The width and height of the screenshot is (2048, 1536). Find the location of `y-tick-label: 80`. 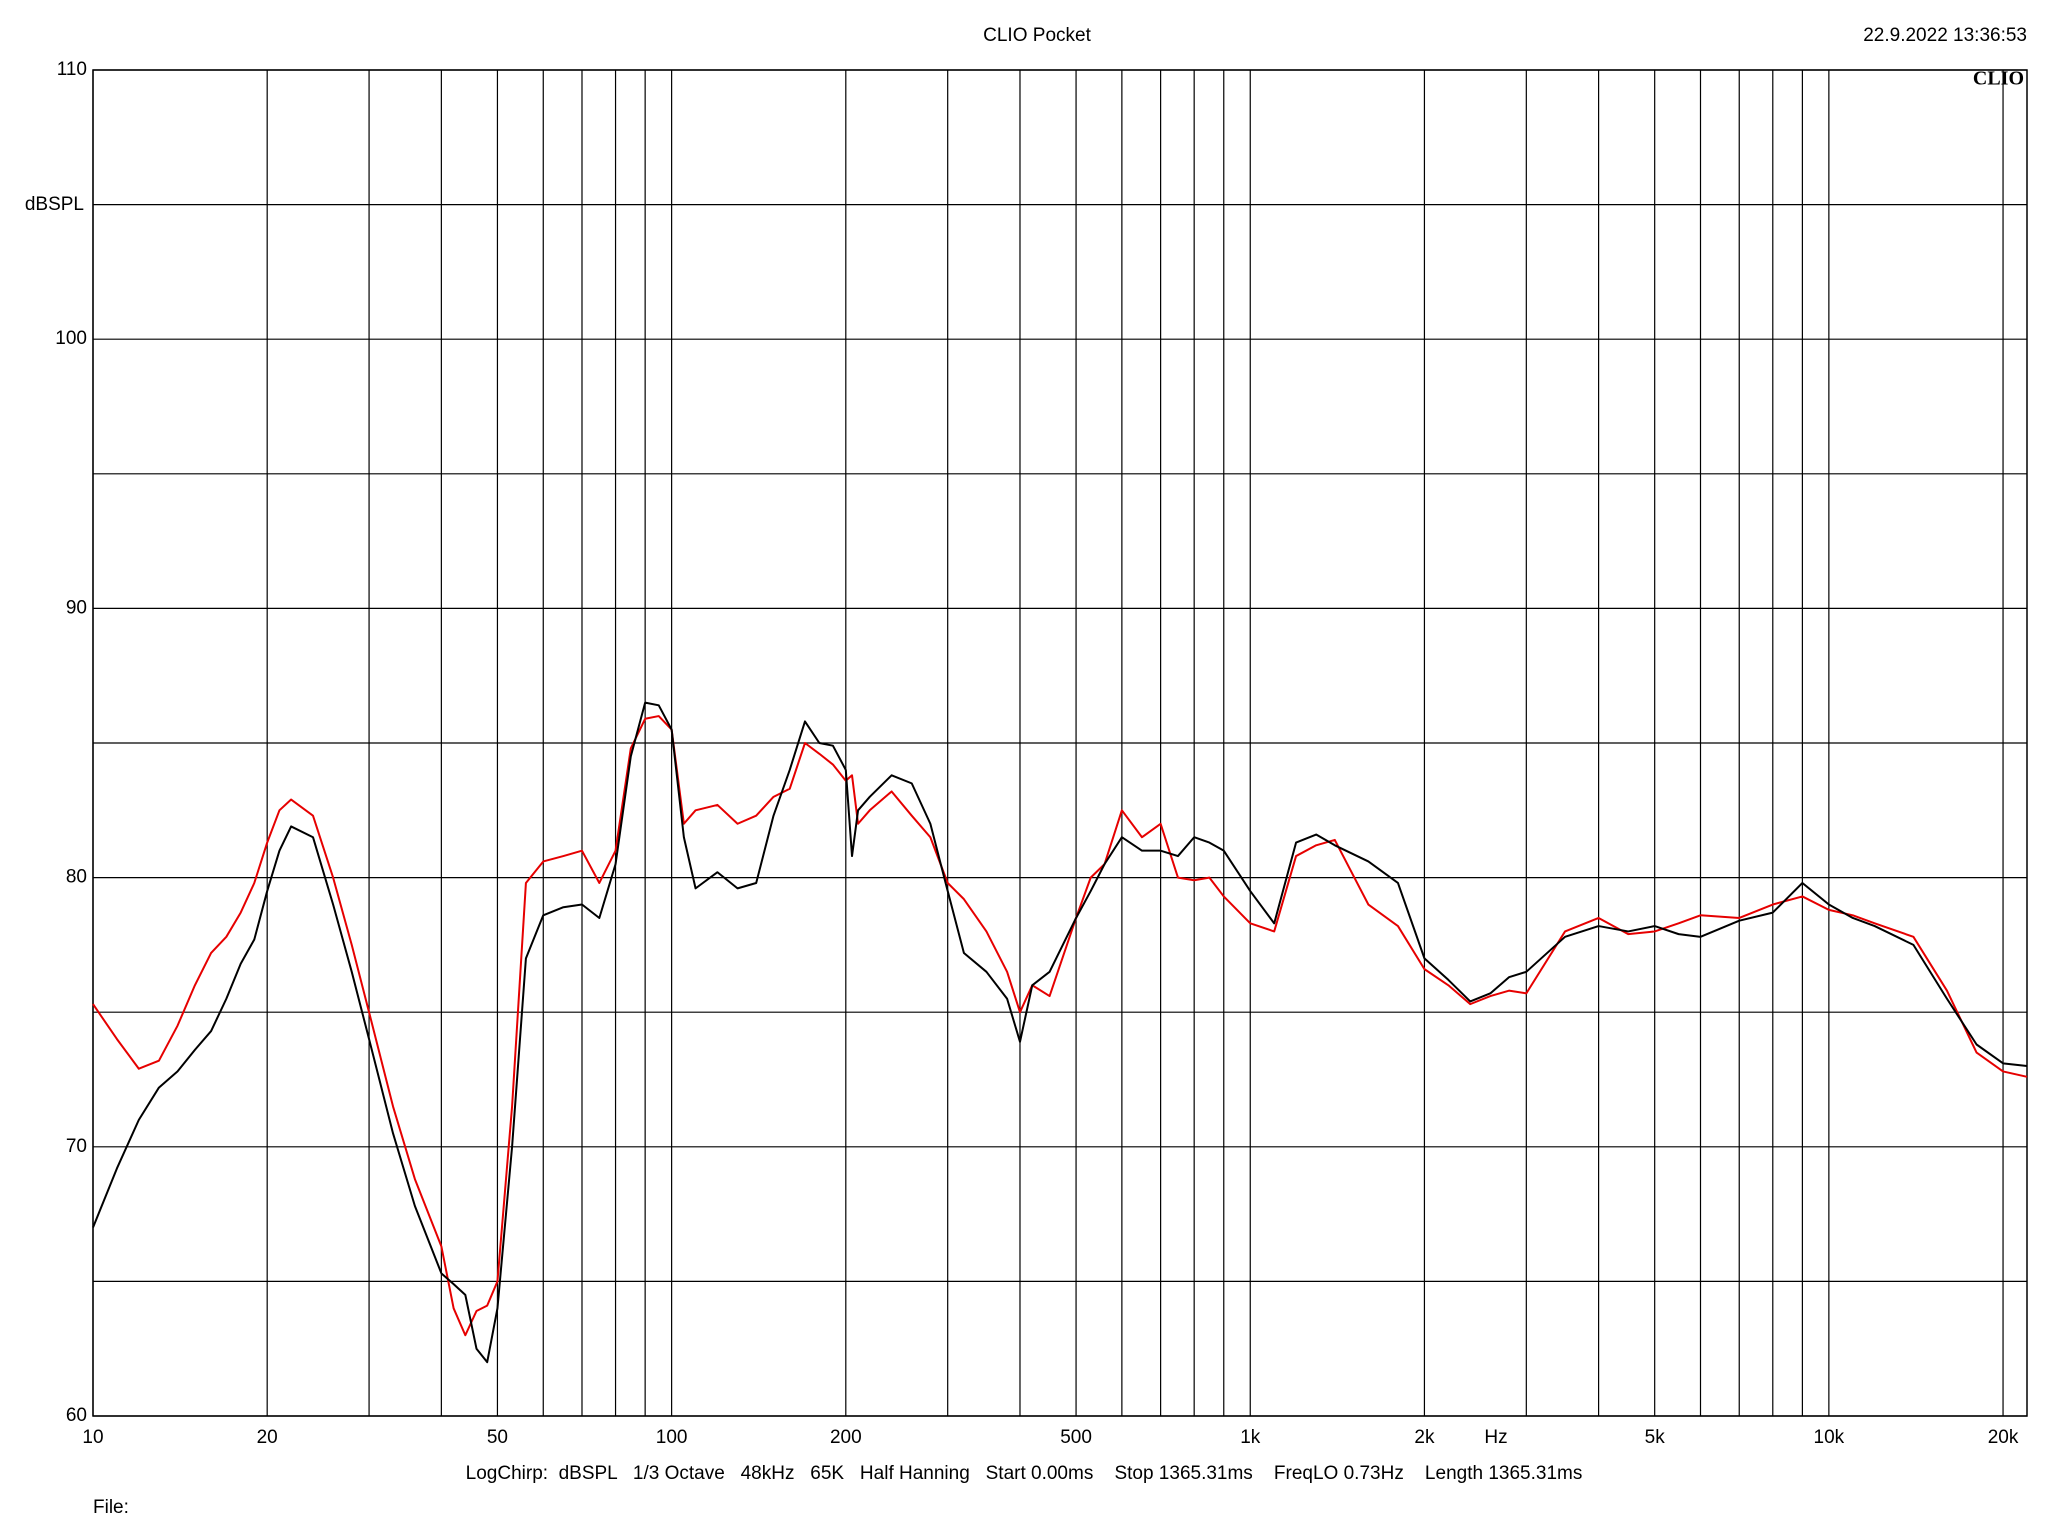

y-tick-label: 80 is located at coordinates (76, 877).